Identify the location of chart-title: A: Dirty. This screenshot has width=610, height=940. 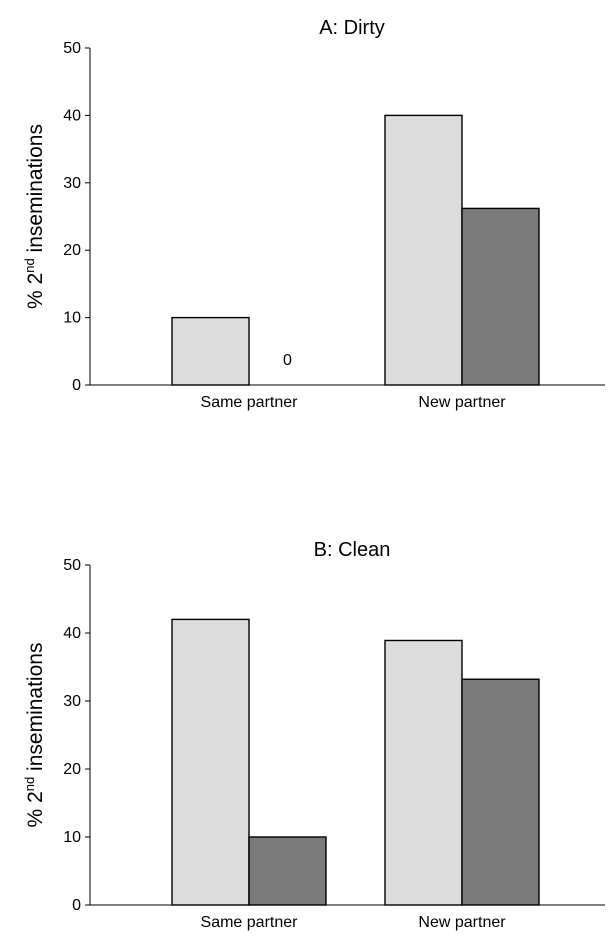
(352, 28).